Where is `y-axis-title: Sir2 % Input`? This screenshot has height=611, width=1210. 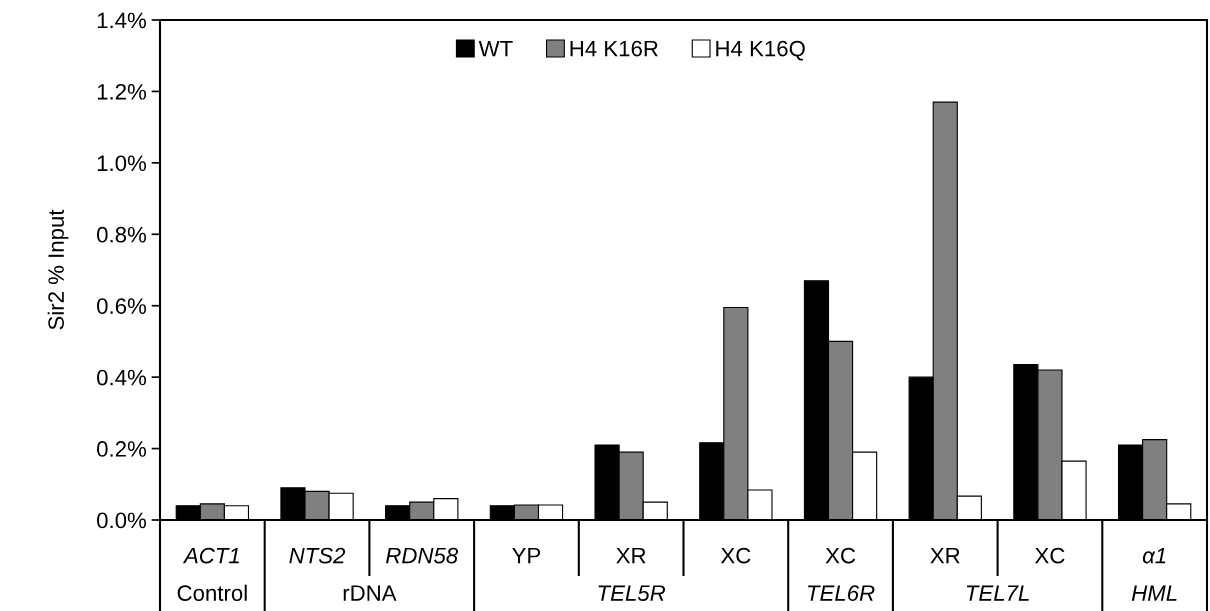 y-axis-title: Sir2 % Input is located at coordinates (58, 269).